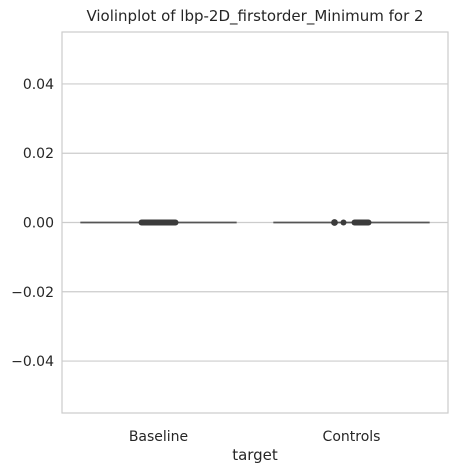  I want to click on y-tick-label: 0.02, so click(38, 154).